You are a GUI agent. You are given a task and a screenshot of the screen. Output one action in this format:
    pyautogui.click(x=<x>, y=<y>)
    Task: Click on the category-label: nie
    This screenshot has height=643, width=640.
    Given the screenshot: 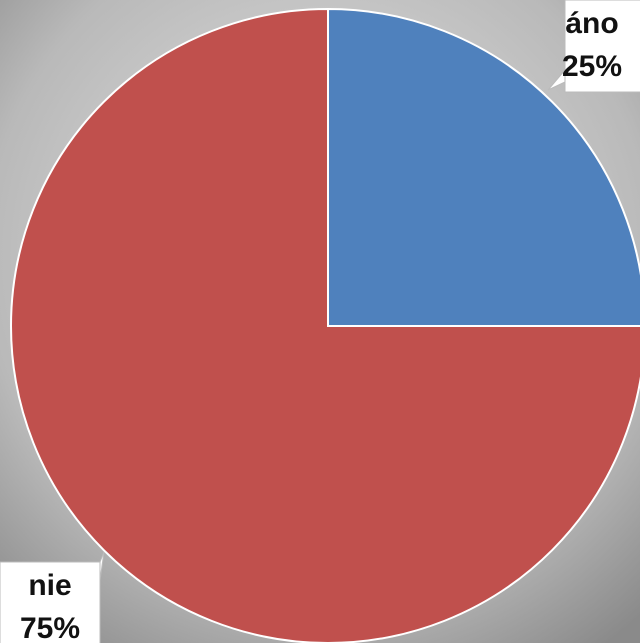 What is the action you would take?
    pyautogui.click(x=49, y=585)
    